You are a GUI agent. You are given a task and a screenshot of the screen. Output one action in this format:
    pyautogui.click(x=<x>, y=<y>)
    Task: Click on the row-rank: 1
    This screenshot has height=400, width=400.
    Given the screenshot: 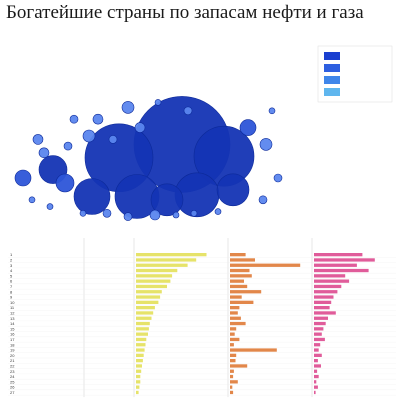 What is the action you would take?
    pyautogui.click(x=11, y=254)
    